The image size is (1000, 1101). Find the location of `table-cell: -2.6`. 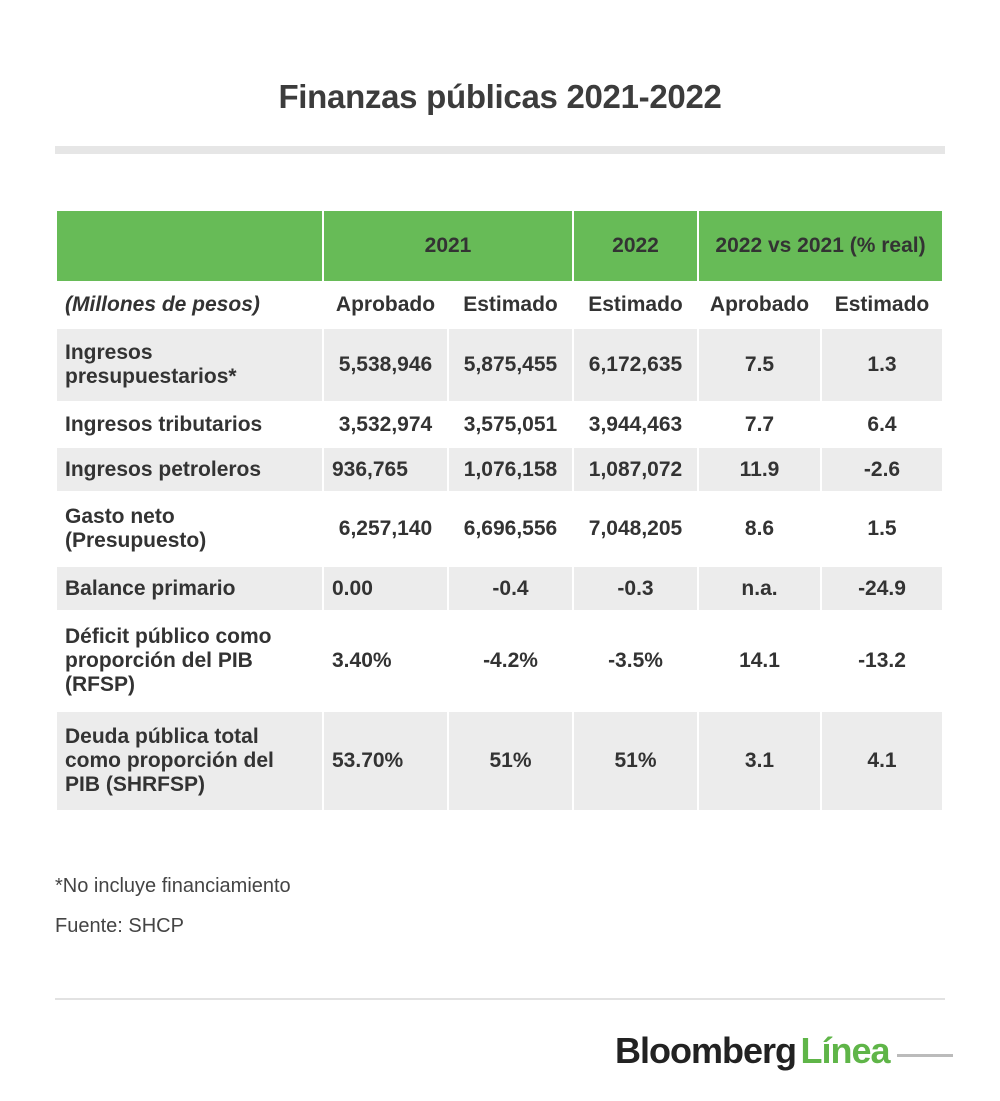

table-cell: -2.6 is located at coordinates (882, 469).